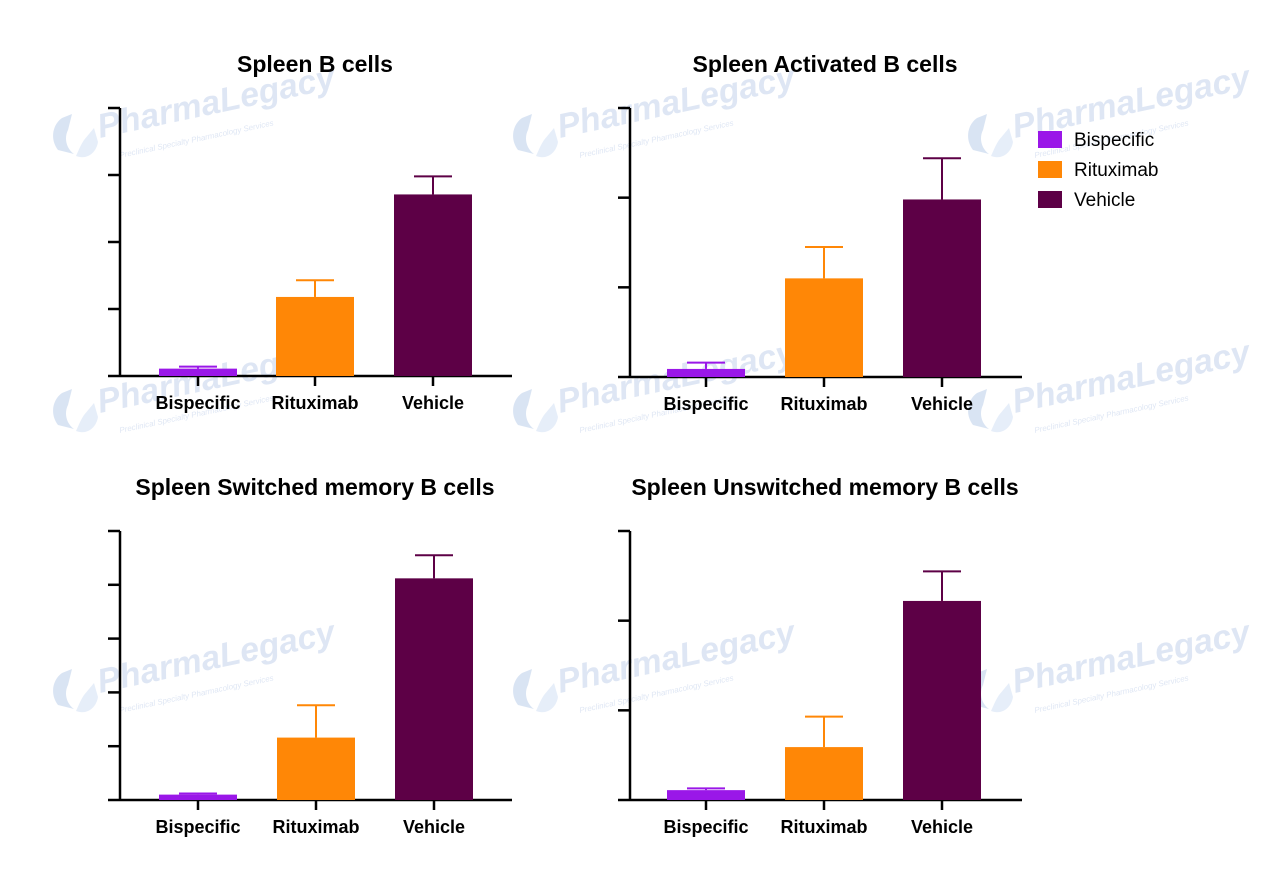 The image size is (1280, 891). I want to click on chart-title: Spleen Activated B cells, so click(824, 64).